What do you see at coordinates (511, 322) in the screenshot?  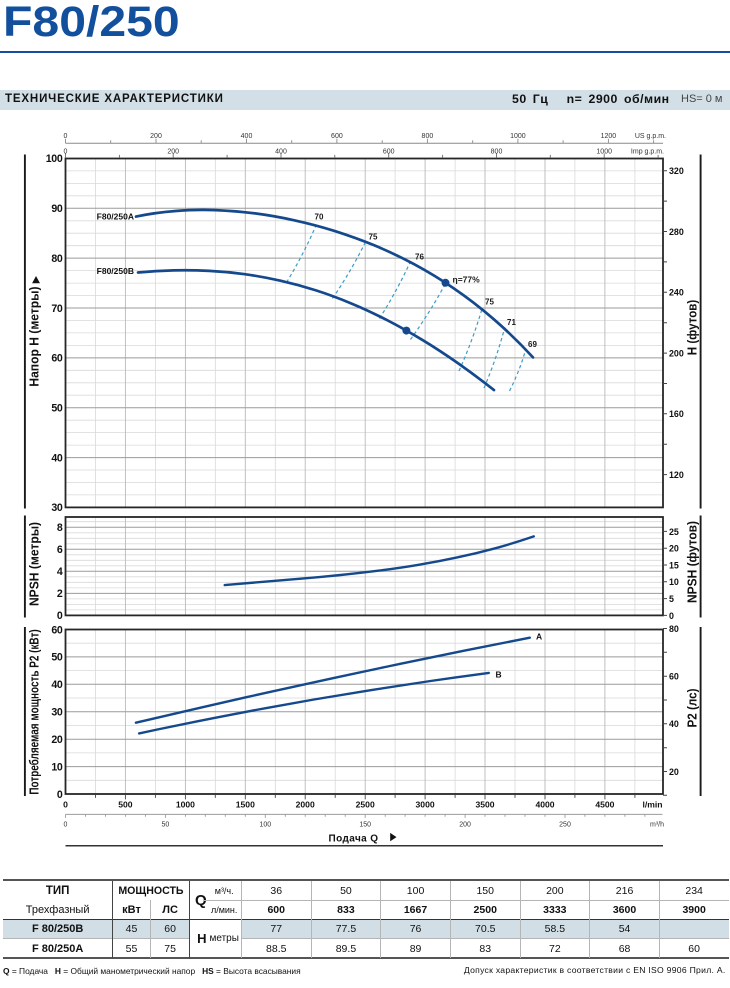 I see `svg-text: 71` at bounding box center [511, 322].